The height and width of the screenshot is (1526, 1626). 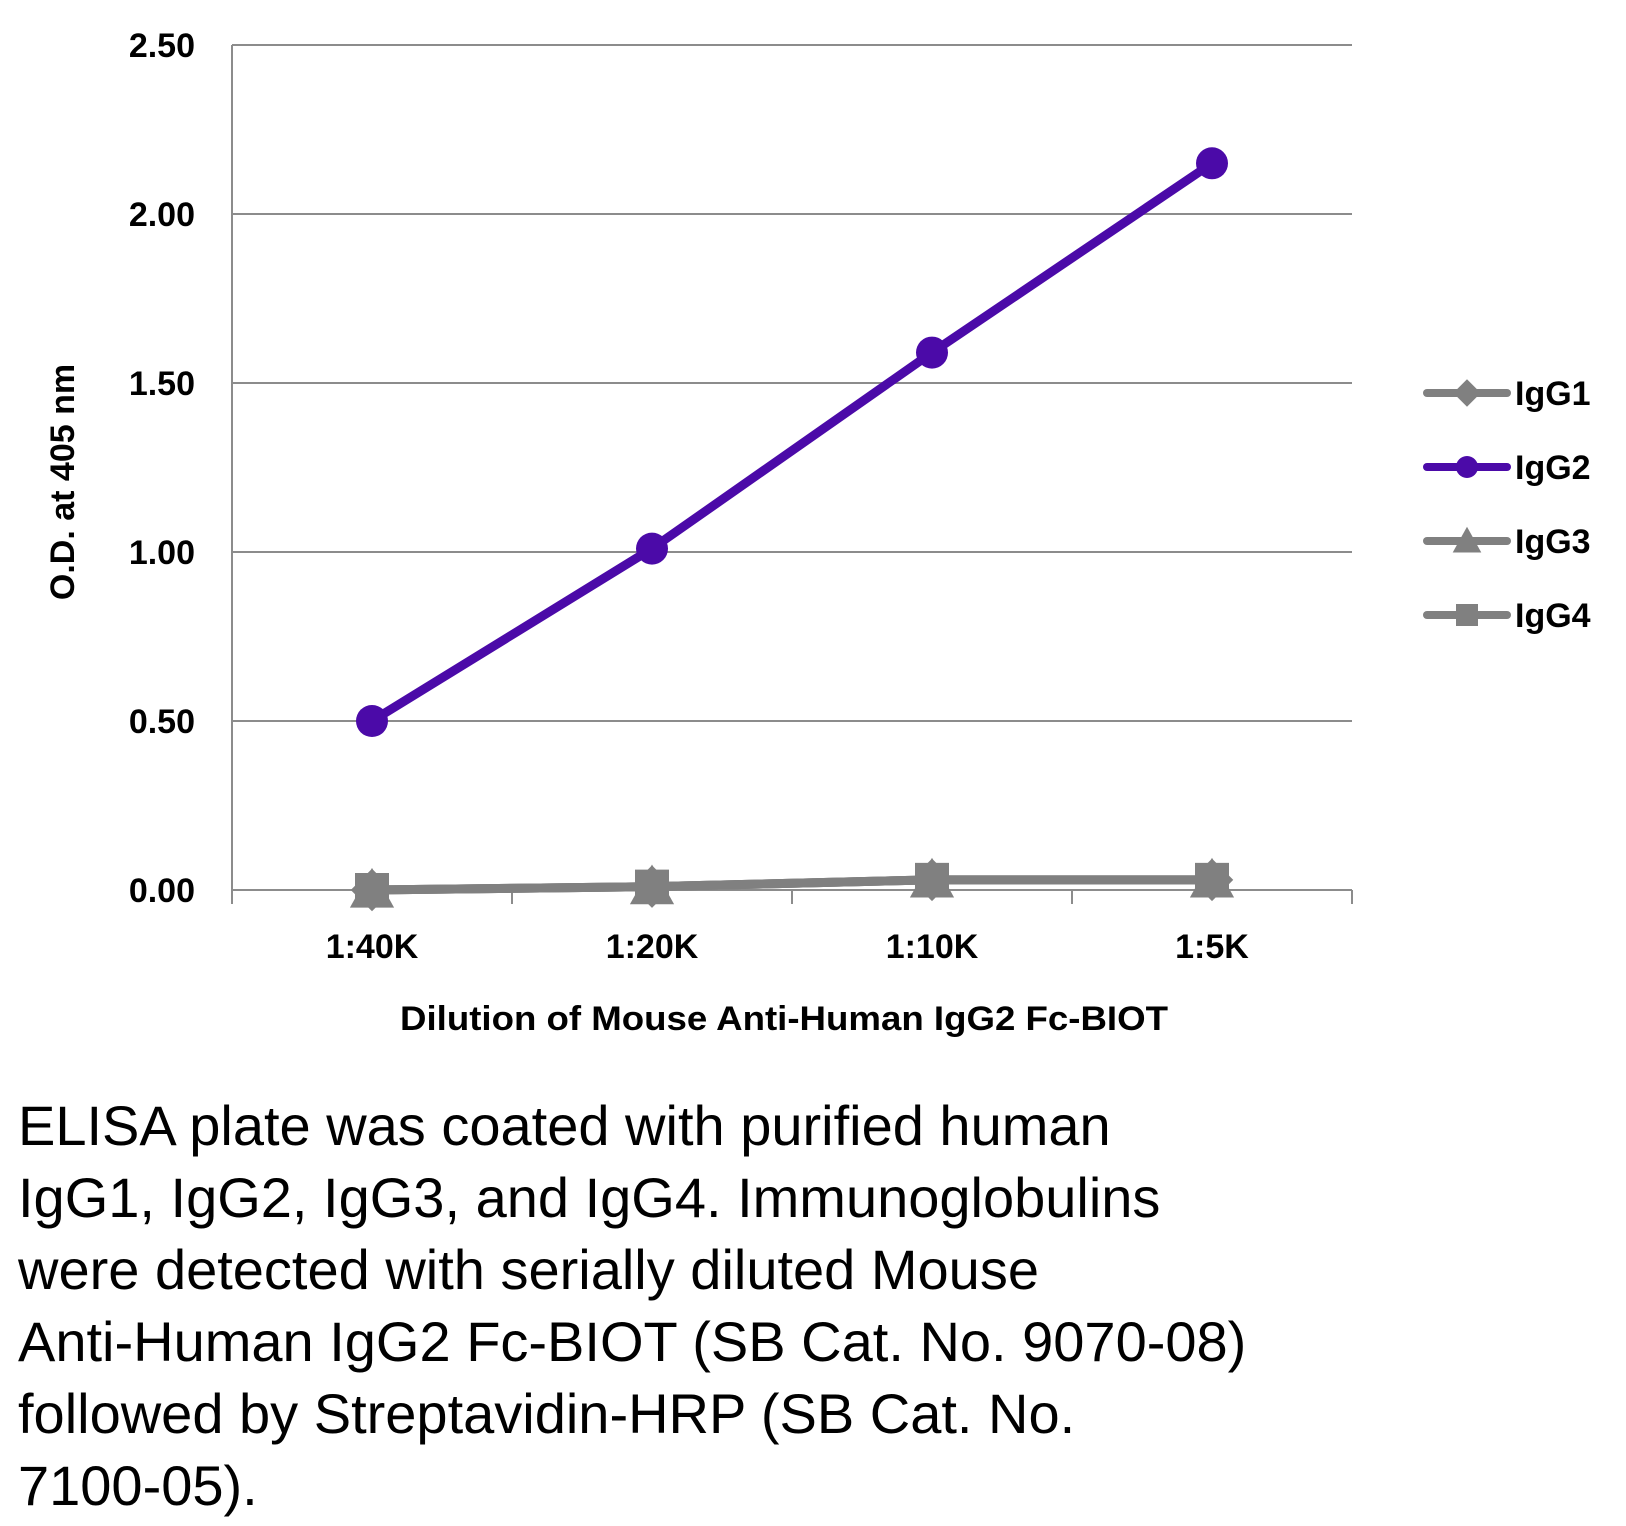 I want to click on legend-label: IgG2, so click(x=1553, y=468).